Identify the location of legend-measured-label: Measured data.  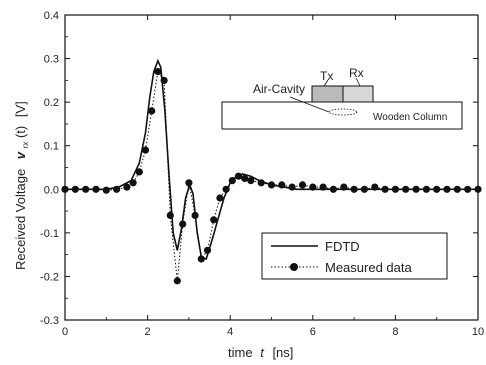
(368, 267).